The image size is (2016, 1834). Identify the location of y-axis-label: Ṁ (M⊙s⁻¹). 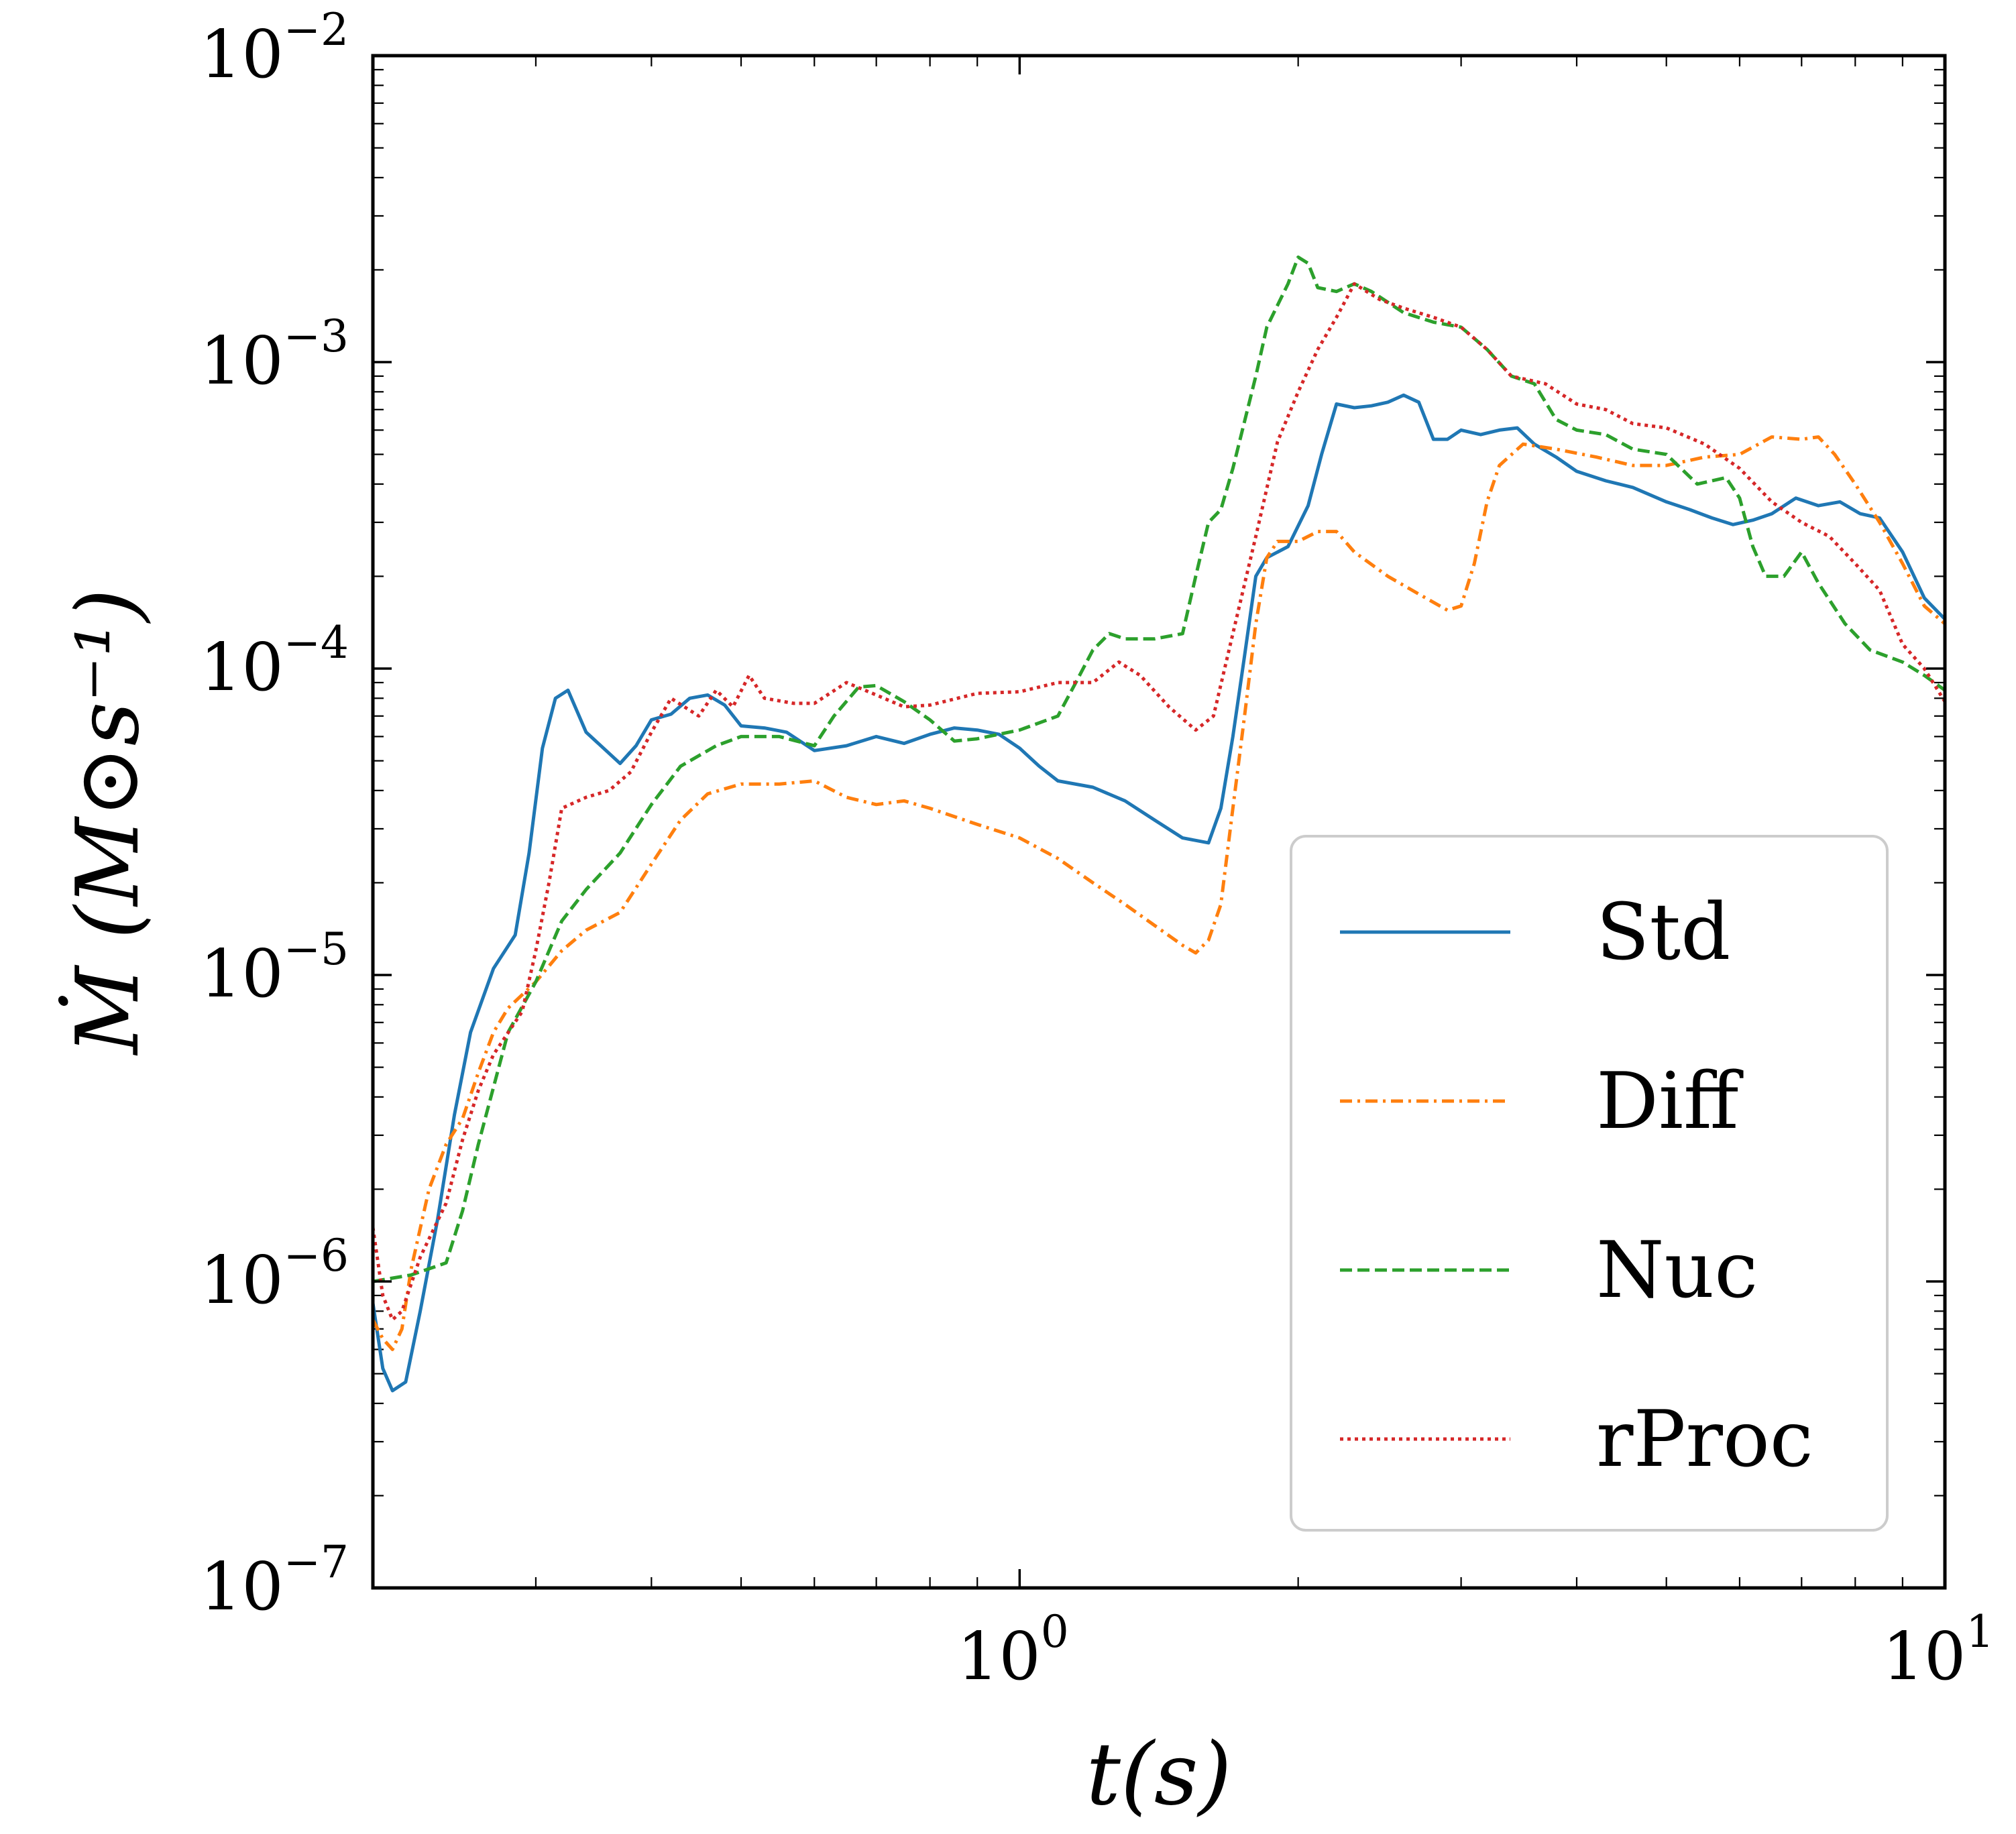
(108, 822).